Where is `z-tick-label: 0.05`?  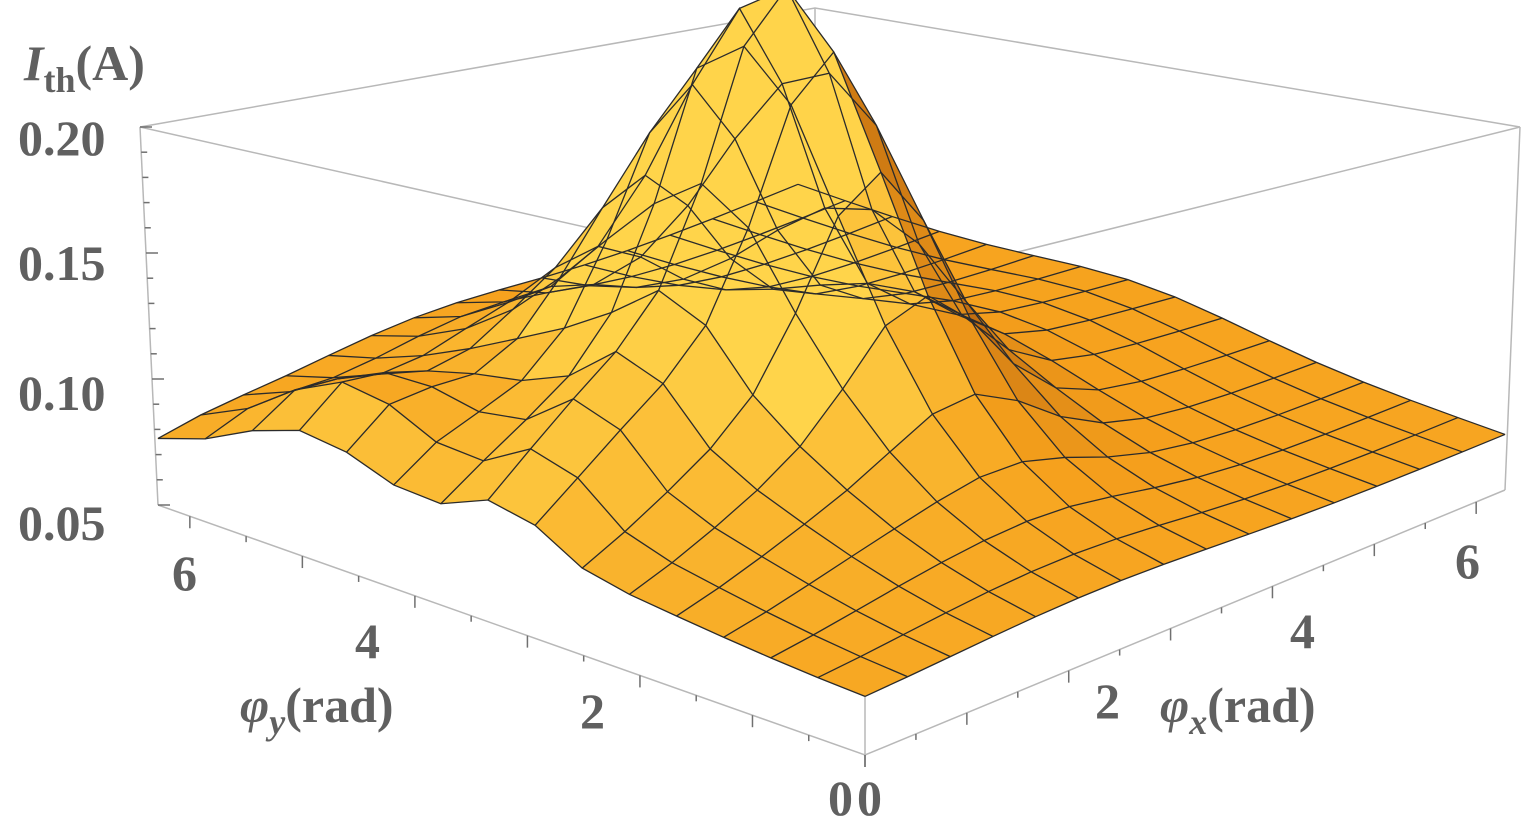
z-tick-label: 0.05 is located at coordinates (62, 523).